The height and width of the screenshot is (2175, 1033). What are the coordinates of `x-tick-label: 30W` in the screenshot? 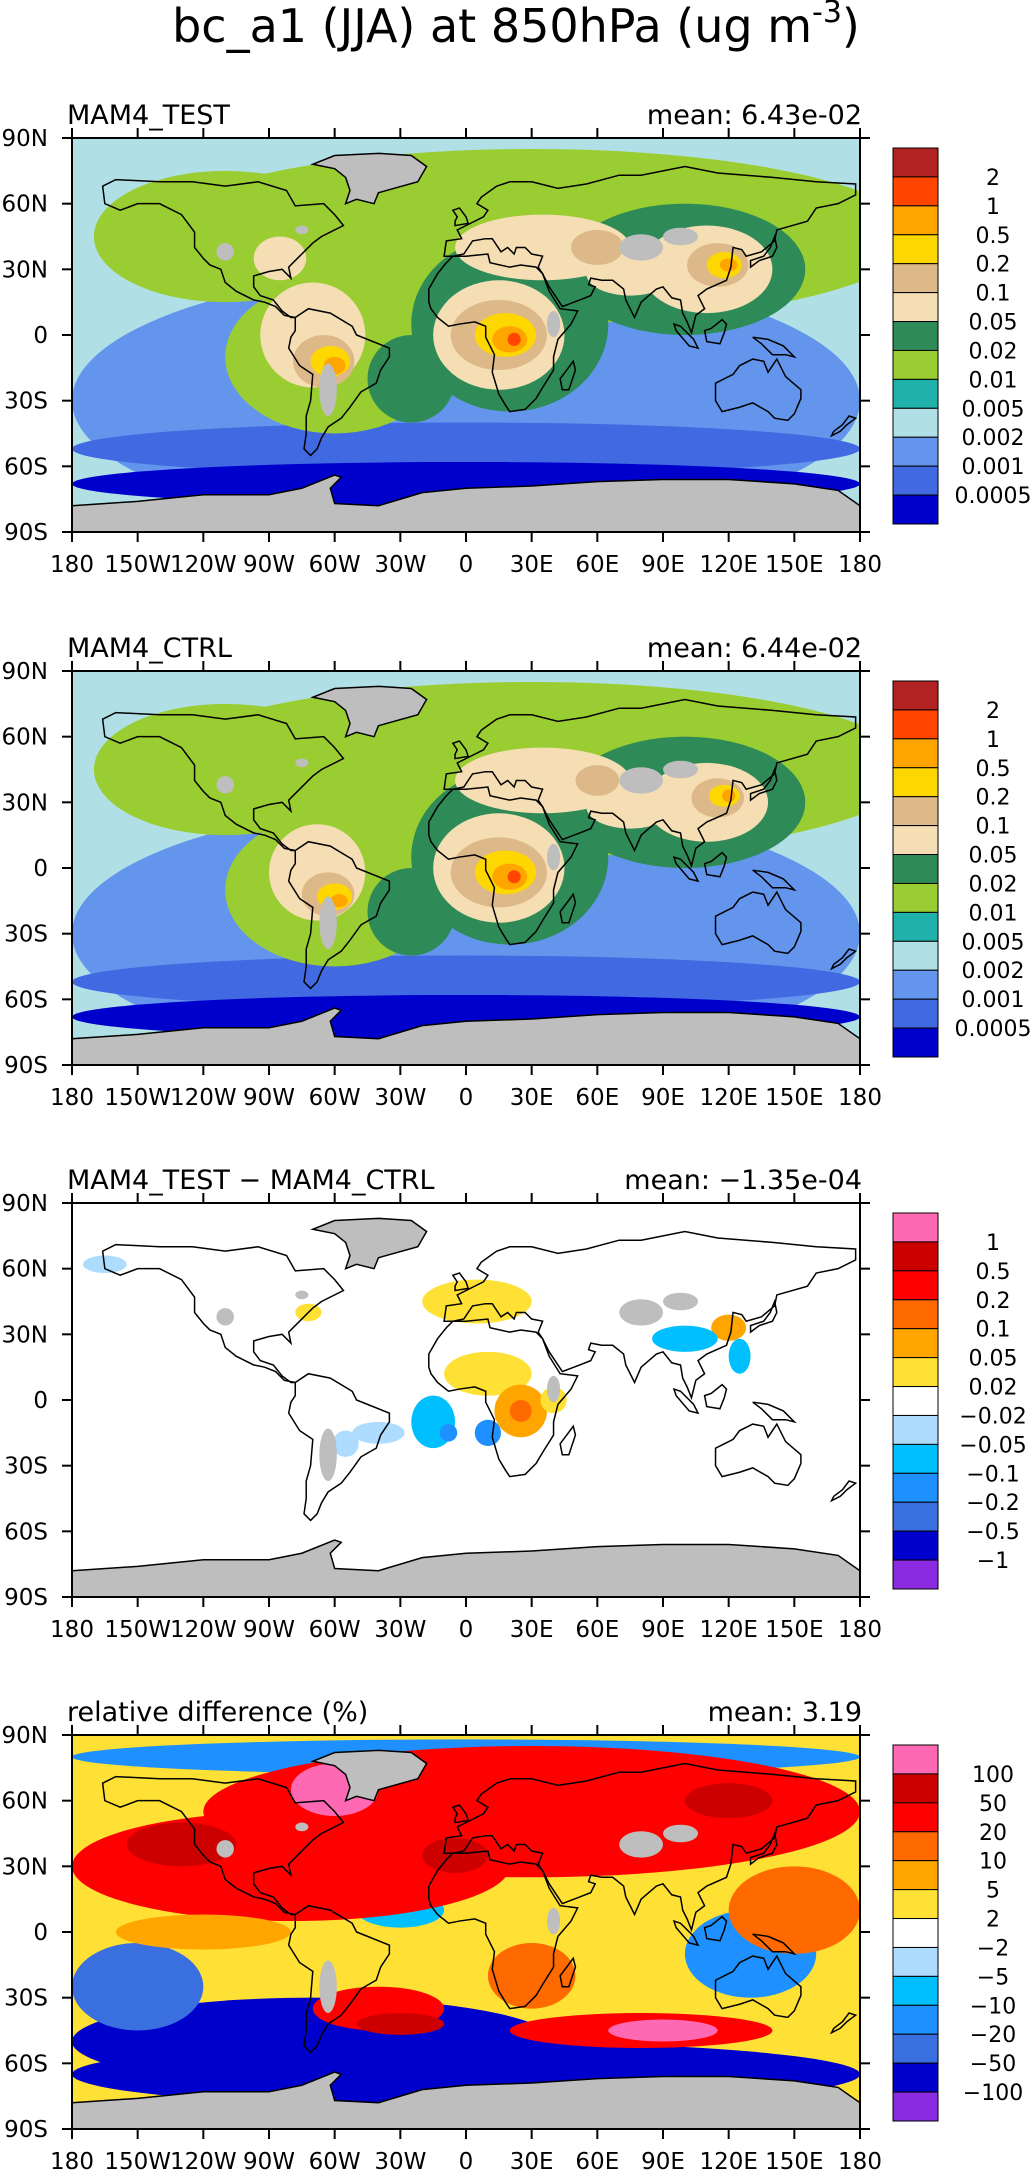 It's located at (400, 1630).